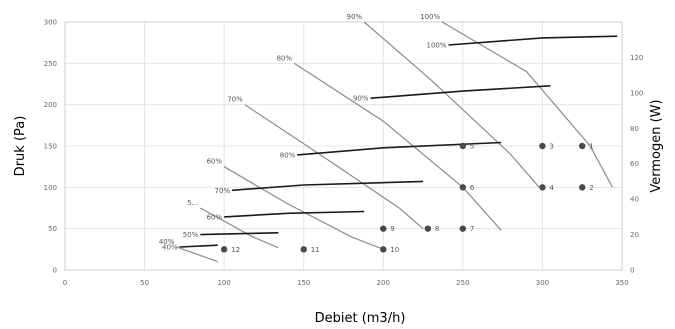 Image resolution: width=675 pixels, height=329 pixels. What do you see at coordinates (315, 250) in the screenshot?
I see `operating-point-label: 11` at bounding box center [315, 250].